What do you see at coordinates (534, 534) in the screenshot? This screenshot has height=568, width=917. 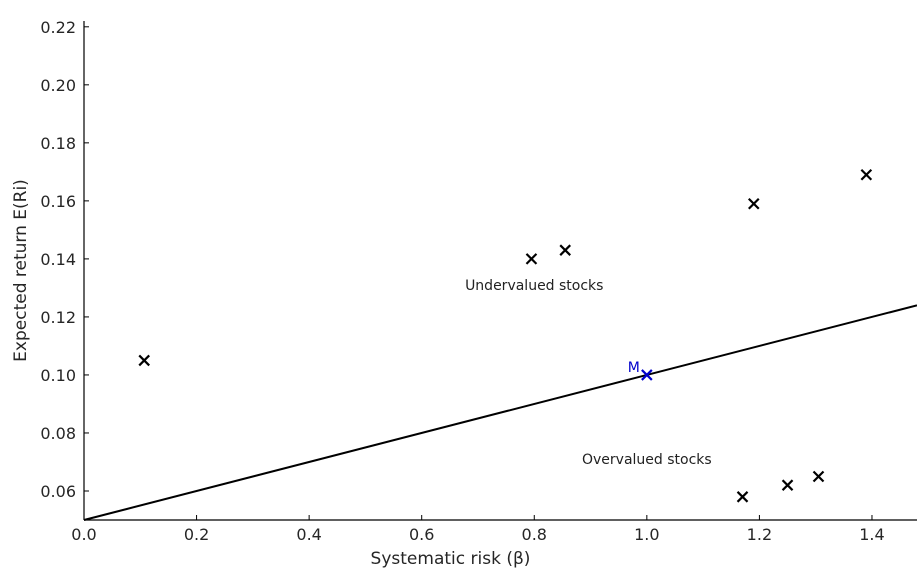 I see `x-tick-label: 0.8` at bounding box center [534, 534].